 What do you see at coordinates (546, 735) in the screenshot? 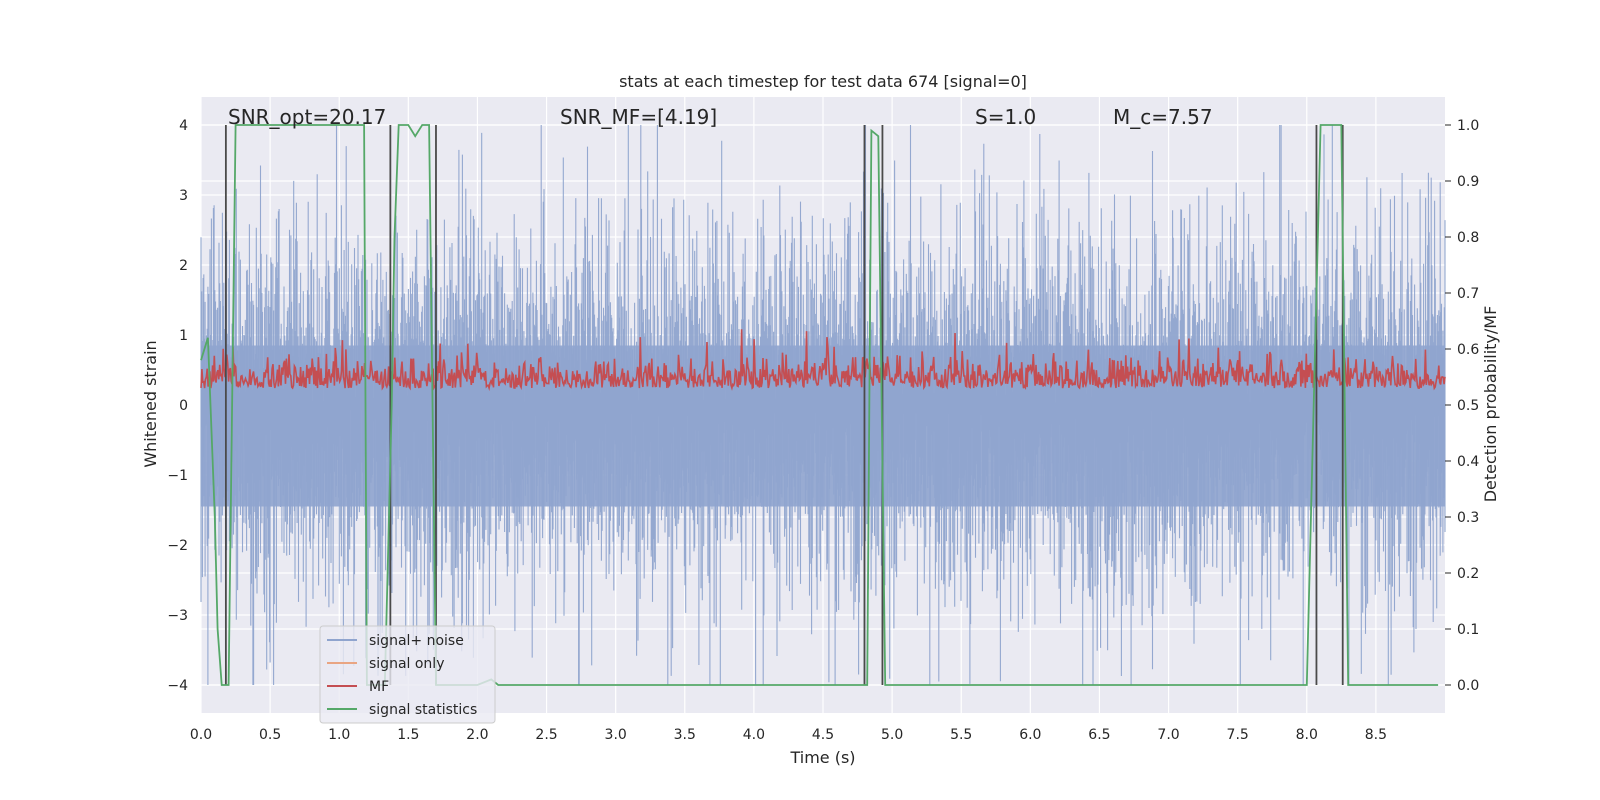
I see `x-tick-label: 2.5` at bounding box center [546, 735].